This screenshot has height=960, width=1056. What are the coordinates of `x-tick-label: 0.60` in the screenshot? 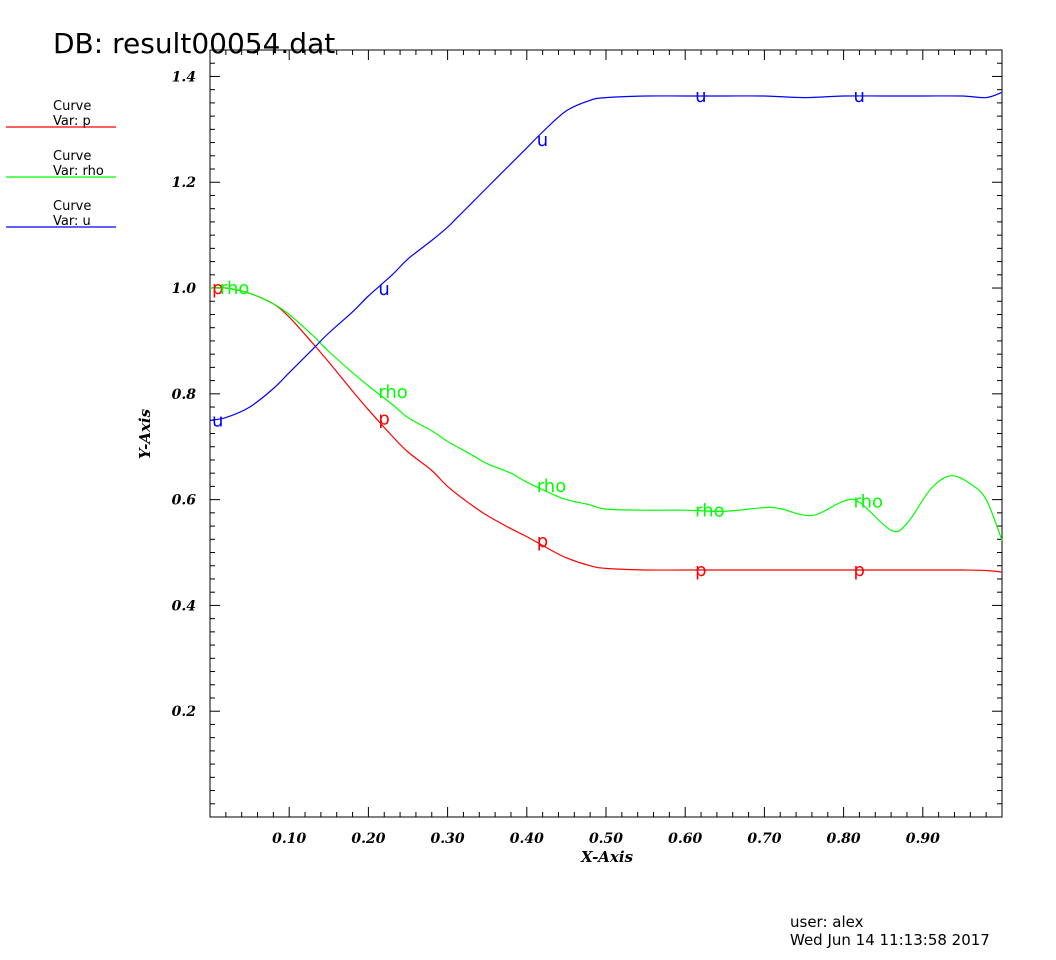 It's located at (685, 839).